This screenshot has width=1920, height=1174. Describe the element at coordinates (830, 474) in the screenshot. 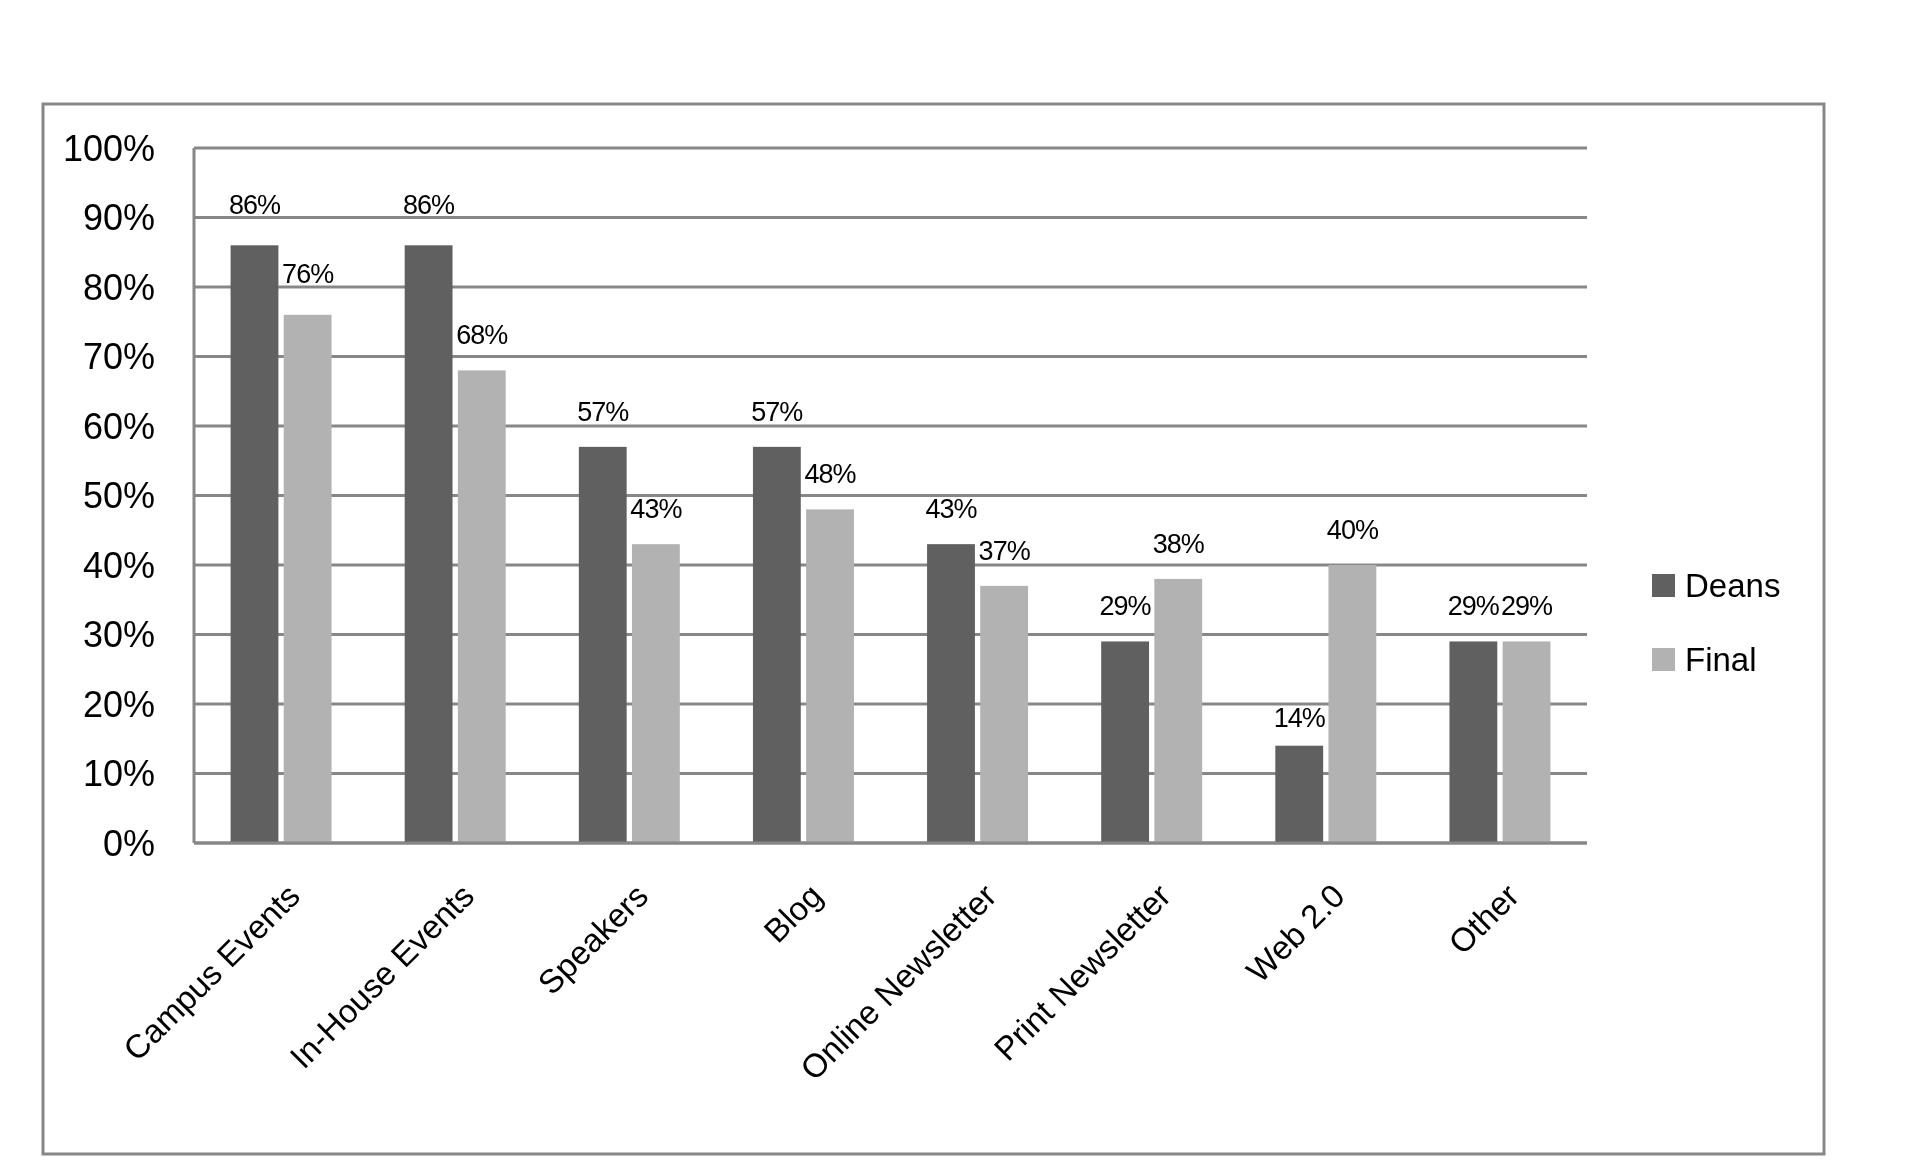

I see `data-label: 48%` at that location.